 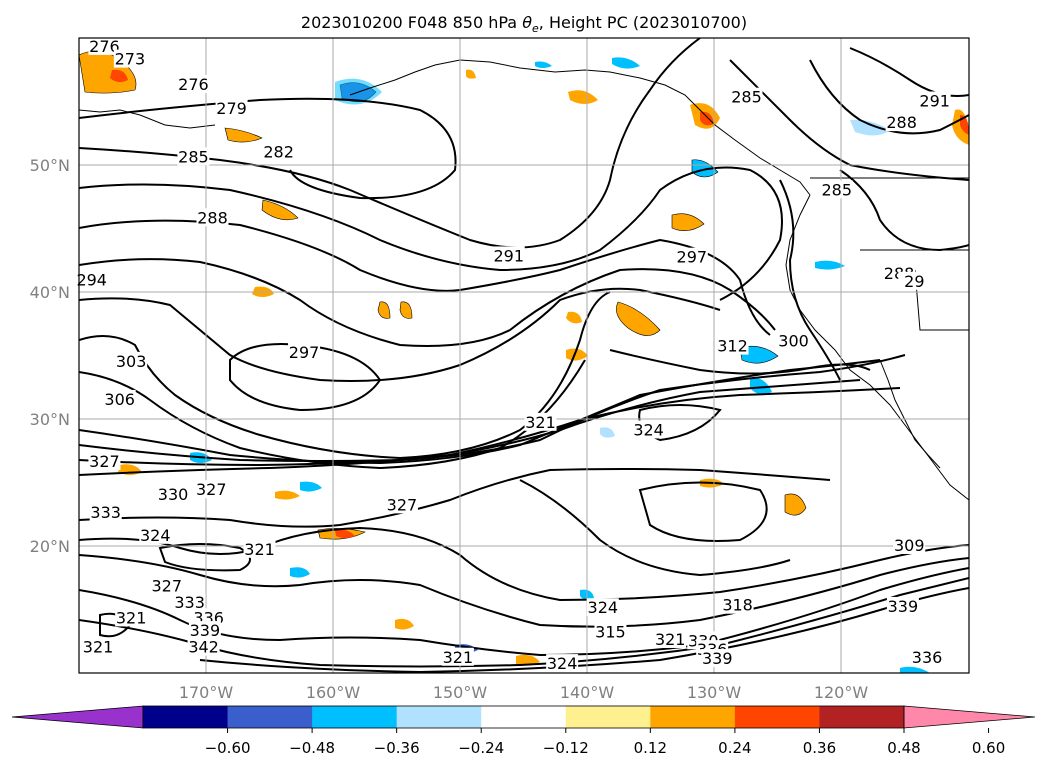 I want to click on lon-label-160w: 160°W, so click(x=333, y=692).